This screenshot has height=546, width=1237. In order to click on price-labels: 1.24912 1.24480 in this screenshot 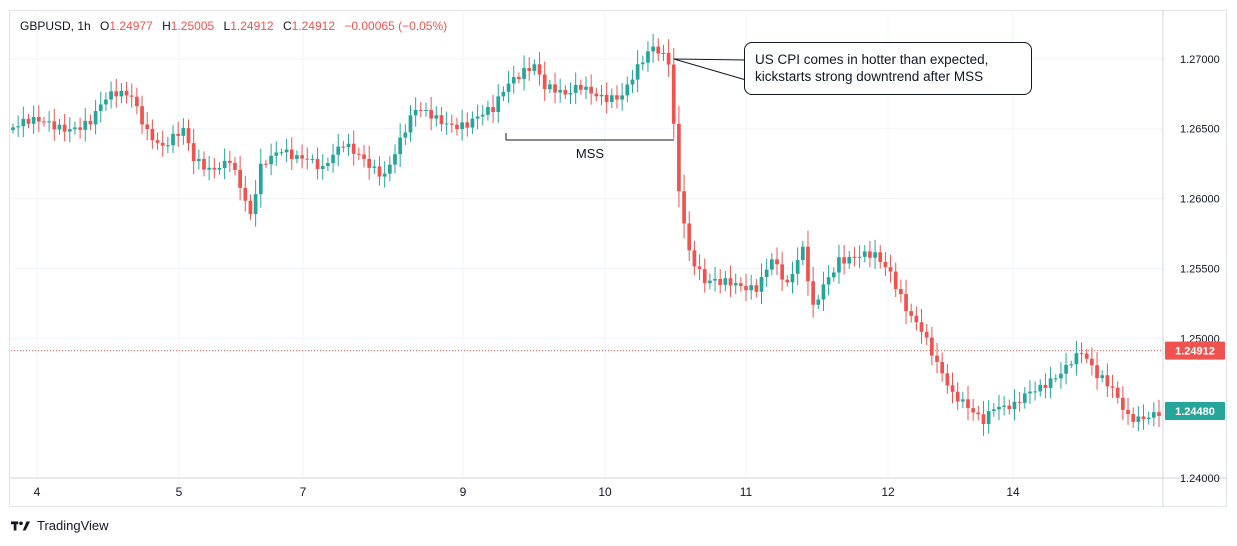, I will do `click(1195, 380)`.